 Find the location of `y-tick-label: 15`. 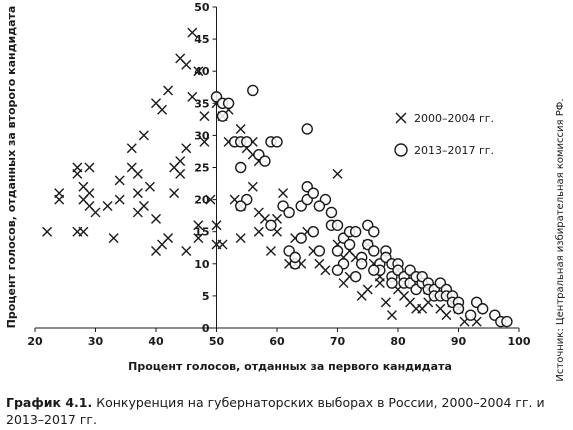

y-tick-label: 15 is located at coordinates (201, 232).